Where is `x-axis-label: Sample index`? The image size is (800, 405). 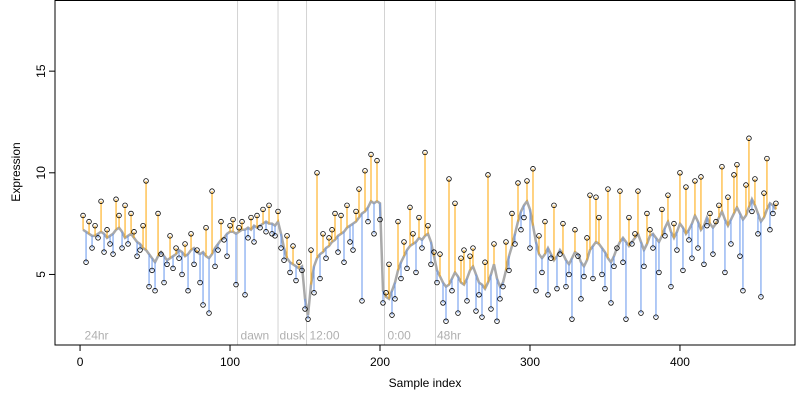 x-axis-label: Sample index is located at coordinates (425, 383).